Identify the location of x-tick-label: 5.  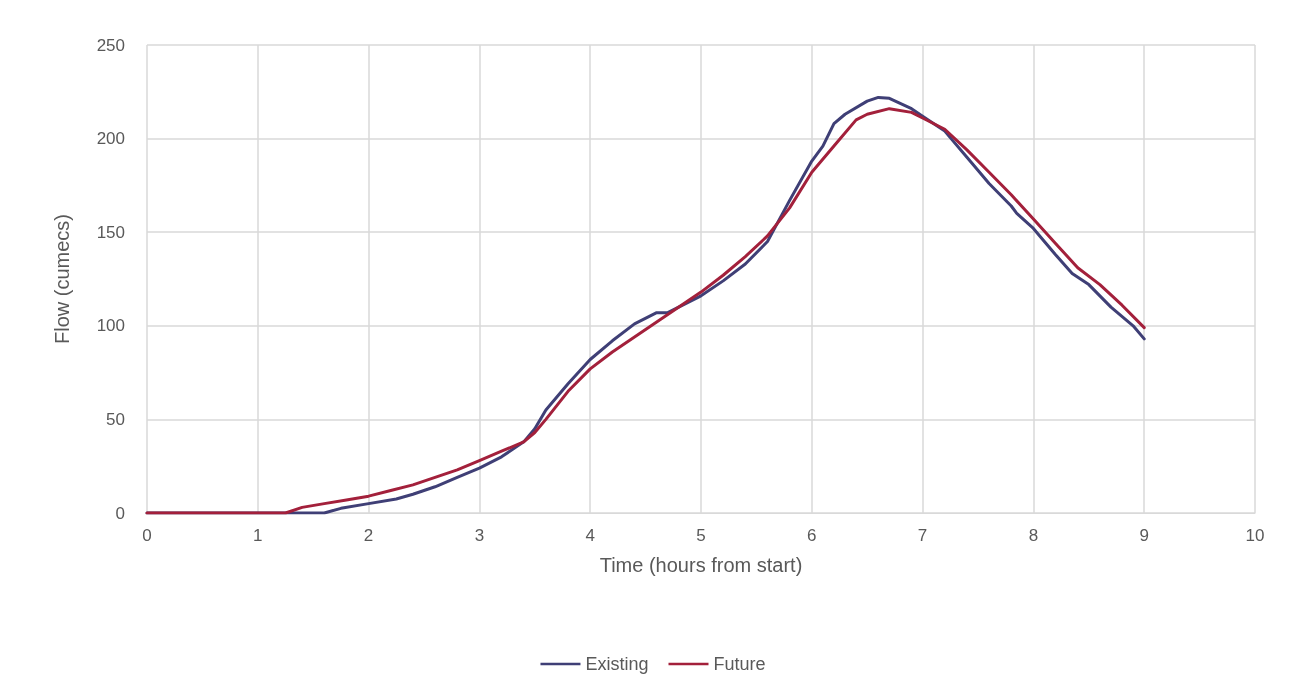
(701, 535).